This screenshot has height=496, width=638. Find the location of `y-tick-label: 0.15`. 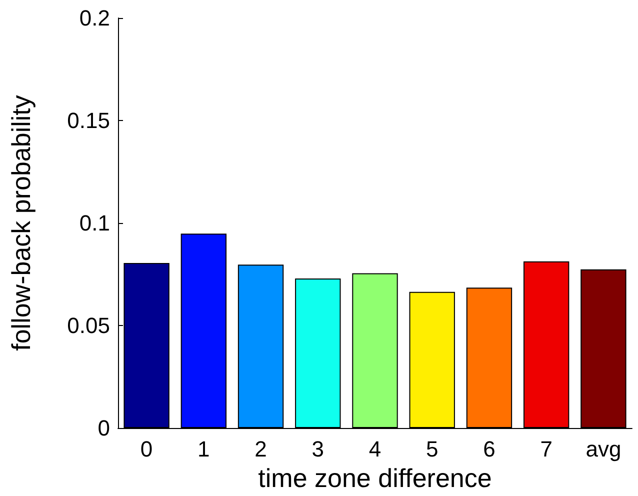

y-tick-label: 0.15 is located at coordinates (88, 120).